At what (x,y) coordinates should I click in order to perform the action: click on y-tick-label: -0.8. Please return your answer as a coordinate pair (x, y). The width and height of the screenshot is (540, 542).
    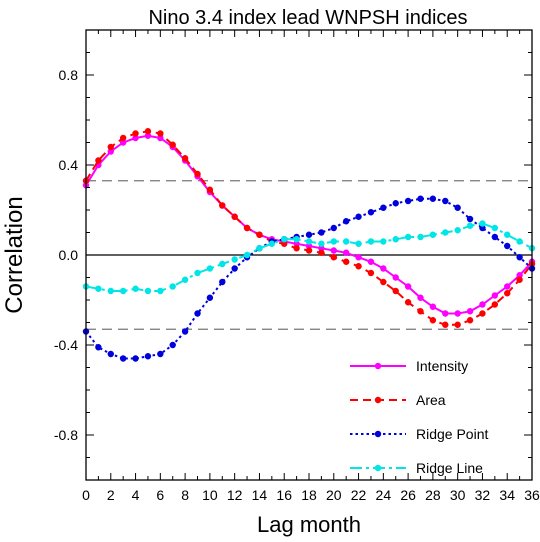
    Looking at the image, I should click on (66, 435).